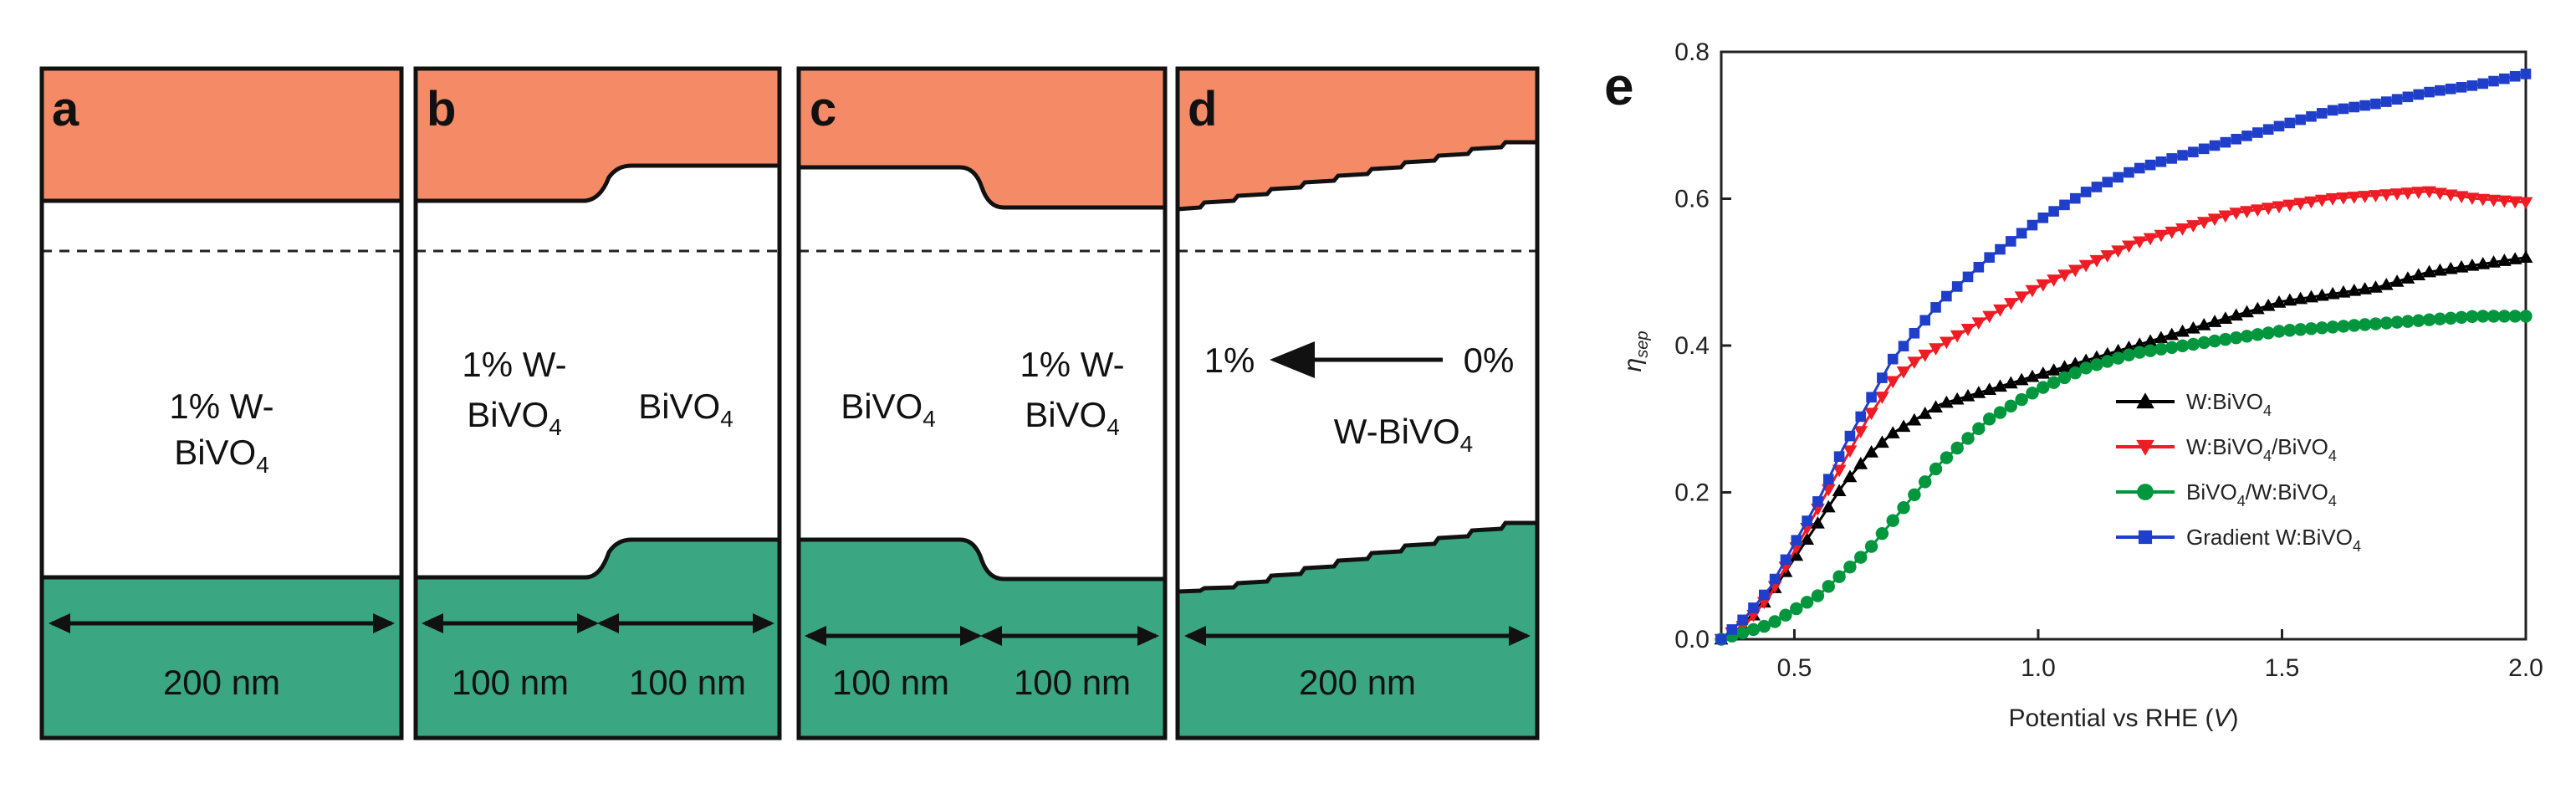 The image size is (2576, 789). Describe the element at coordinates (65, 109) in the screenshot. I see `panel-letter: a` at that location.